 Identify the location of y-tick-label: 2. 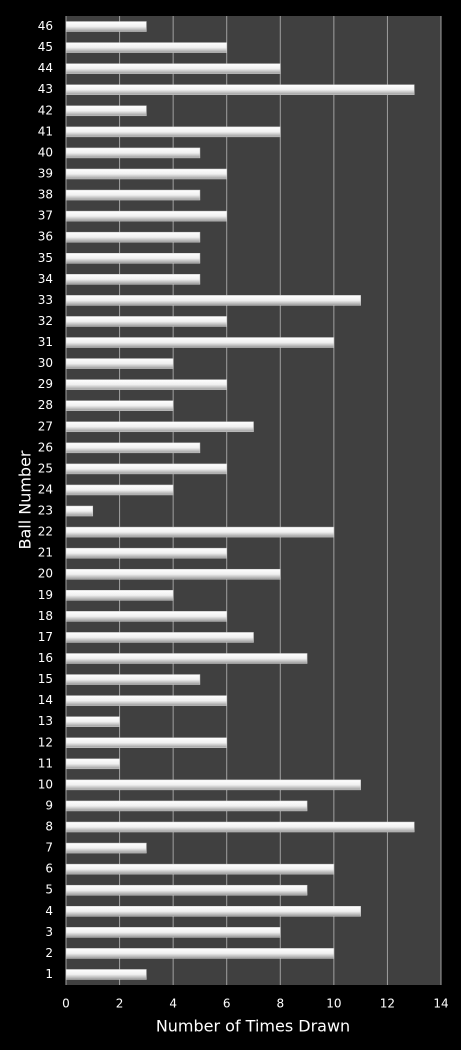
(49, 953).